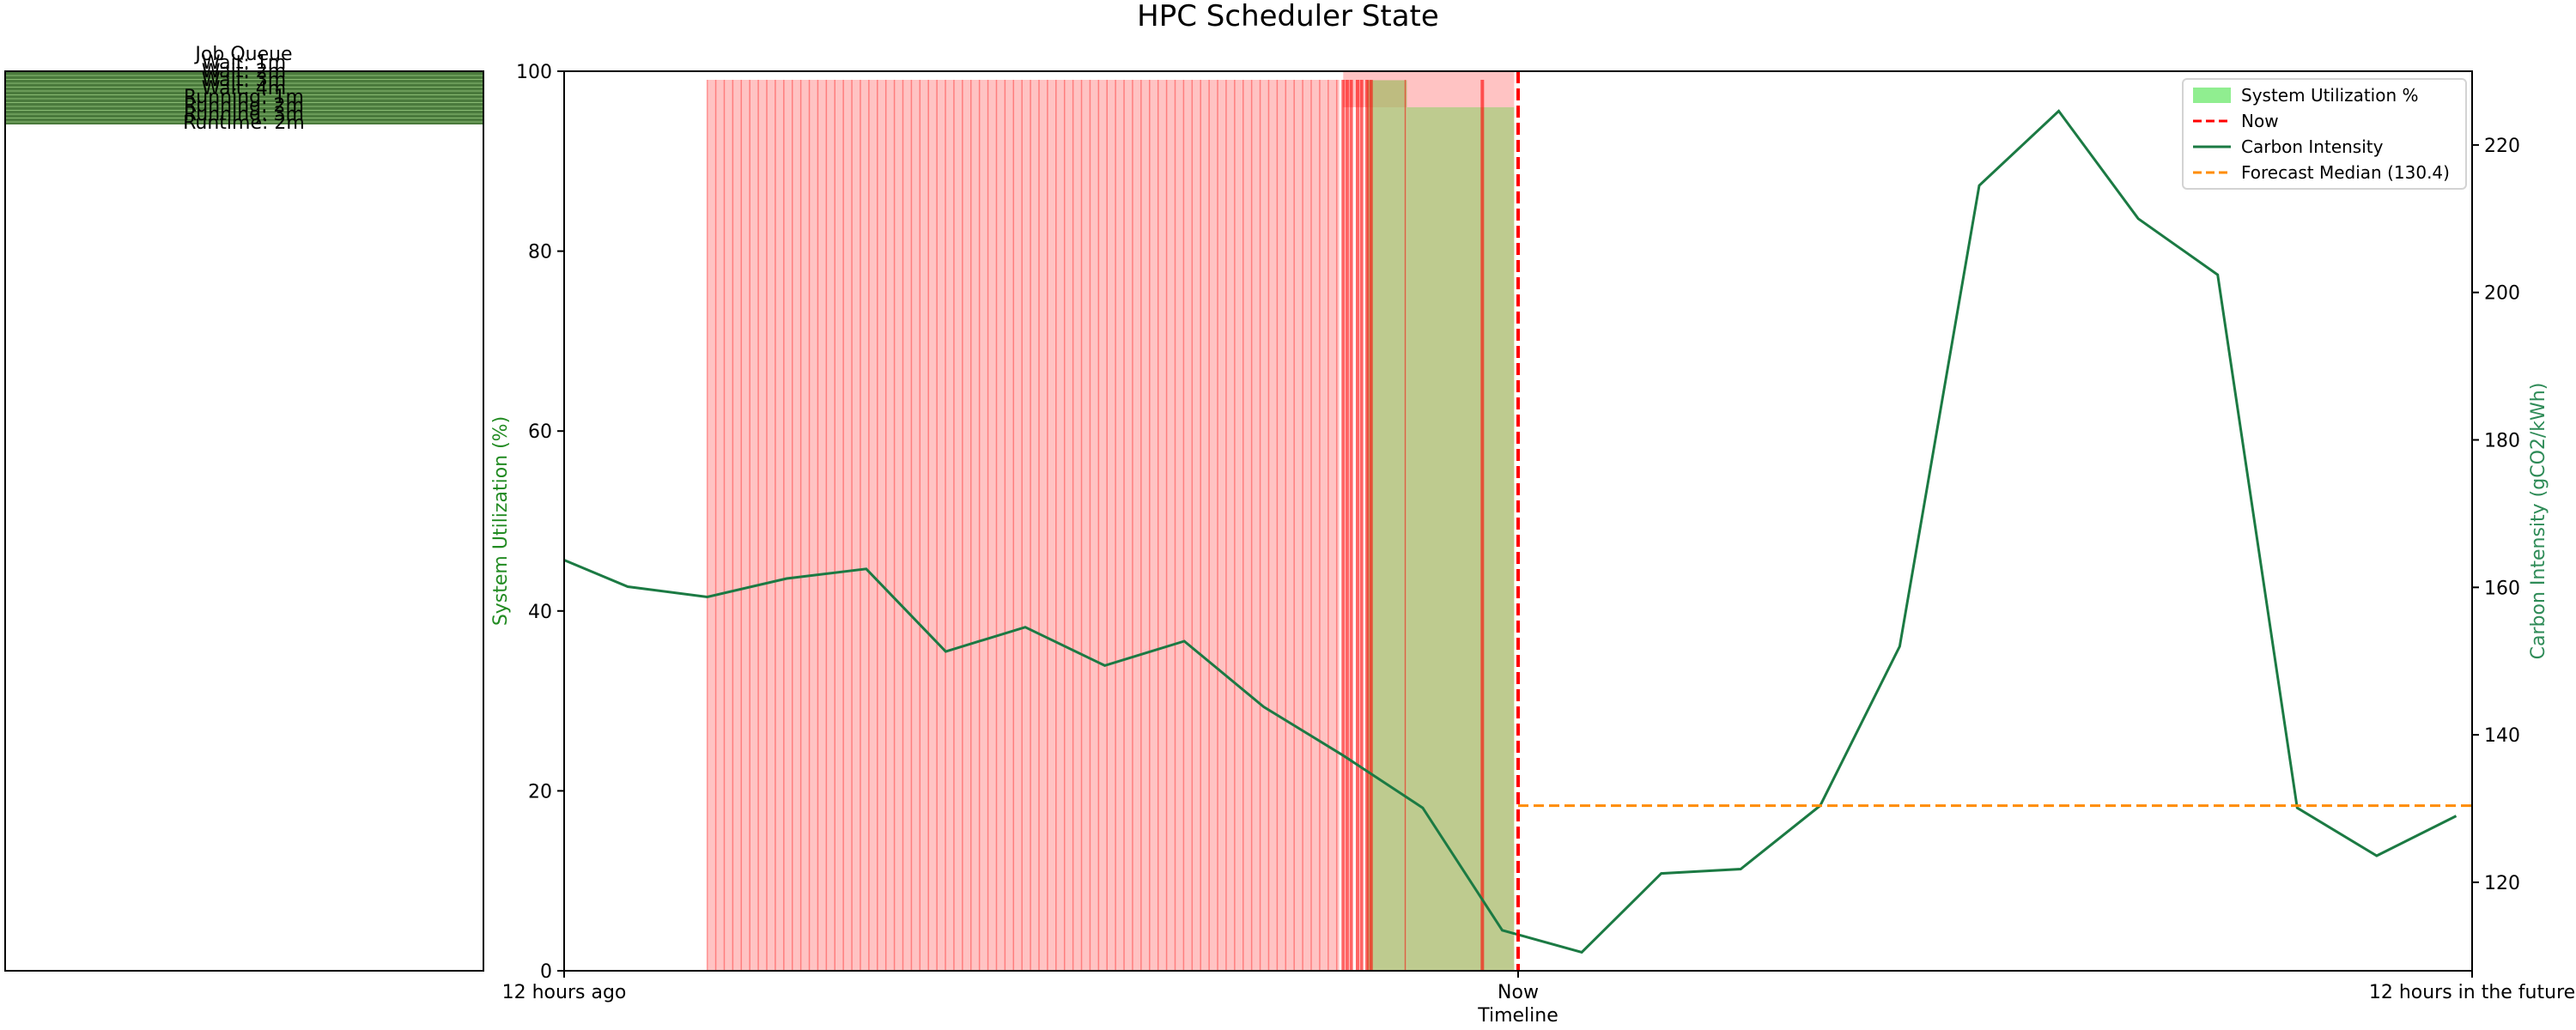 The height and width of the screenshot is (1030, 2576). What do you see at coordinates (1288, 16) in the screenshot?
I see `figure-title: HPC Scheduler State` at bounding box center [1288, 16].